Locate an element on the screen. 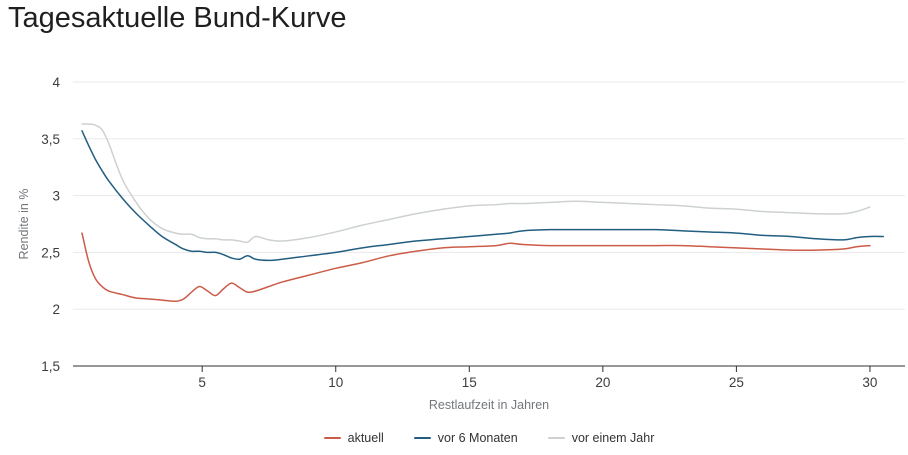  x-axis: 5 10 15 20 25 30 is located at coordinates (489, 377).